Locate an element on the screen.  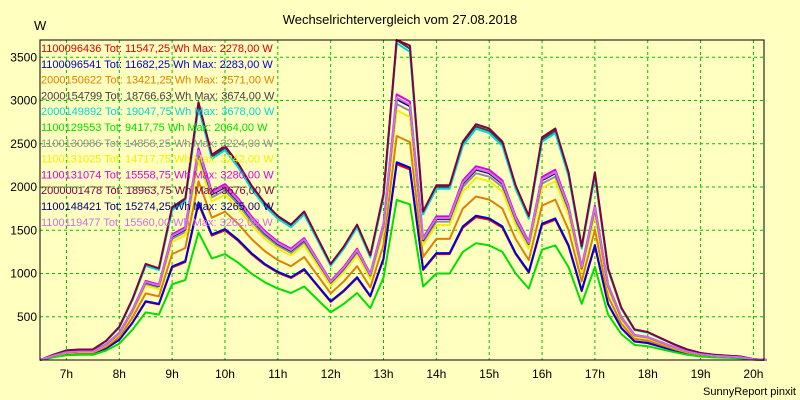
x-tick-label: 17h is located at coordinates (595, 374).